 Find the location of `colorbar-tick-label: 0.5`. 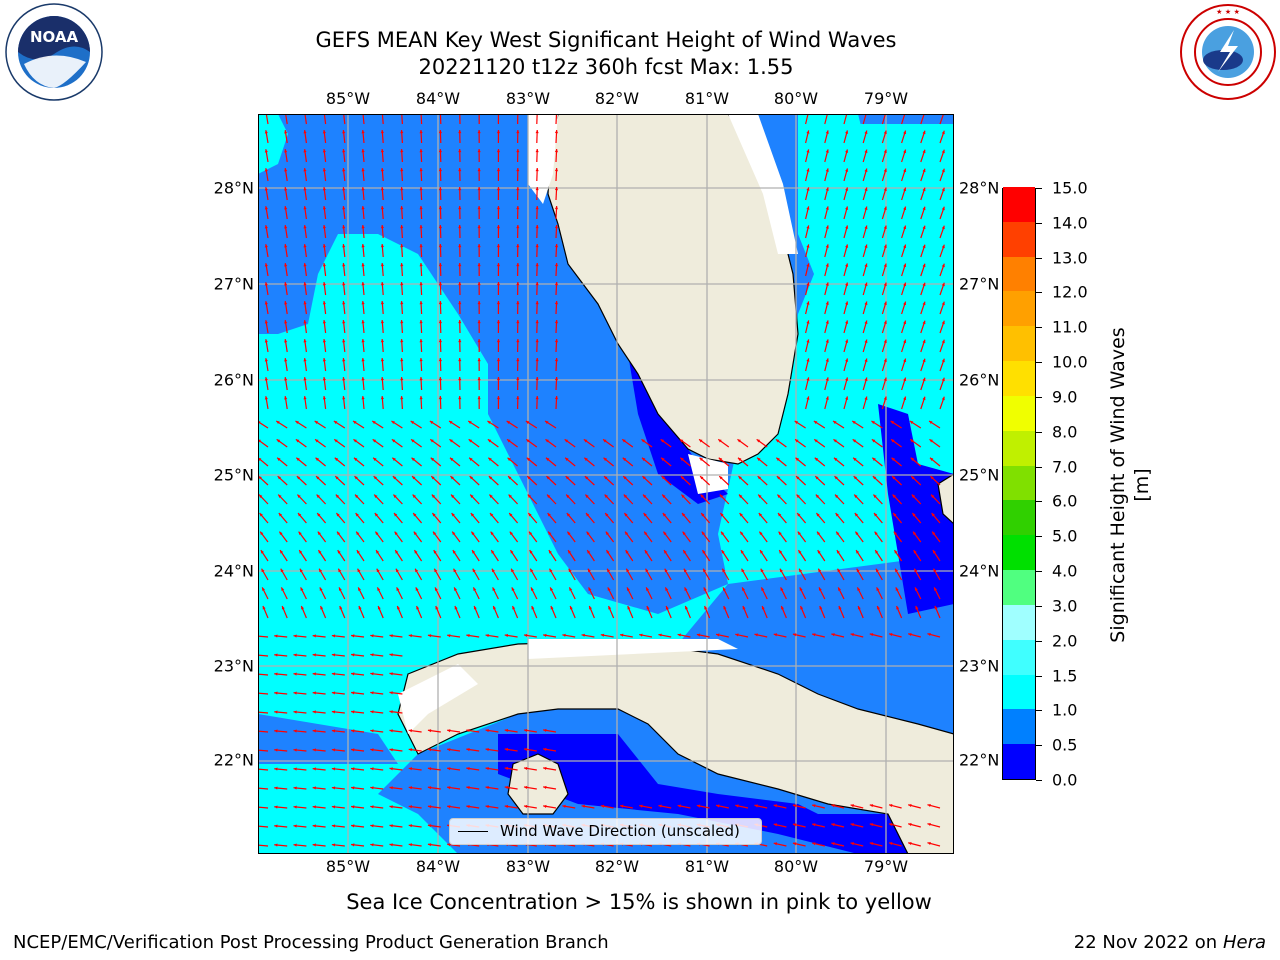

colorbar-tick-label: 0.5 is located at coordinates (1065, 745).